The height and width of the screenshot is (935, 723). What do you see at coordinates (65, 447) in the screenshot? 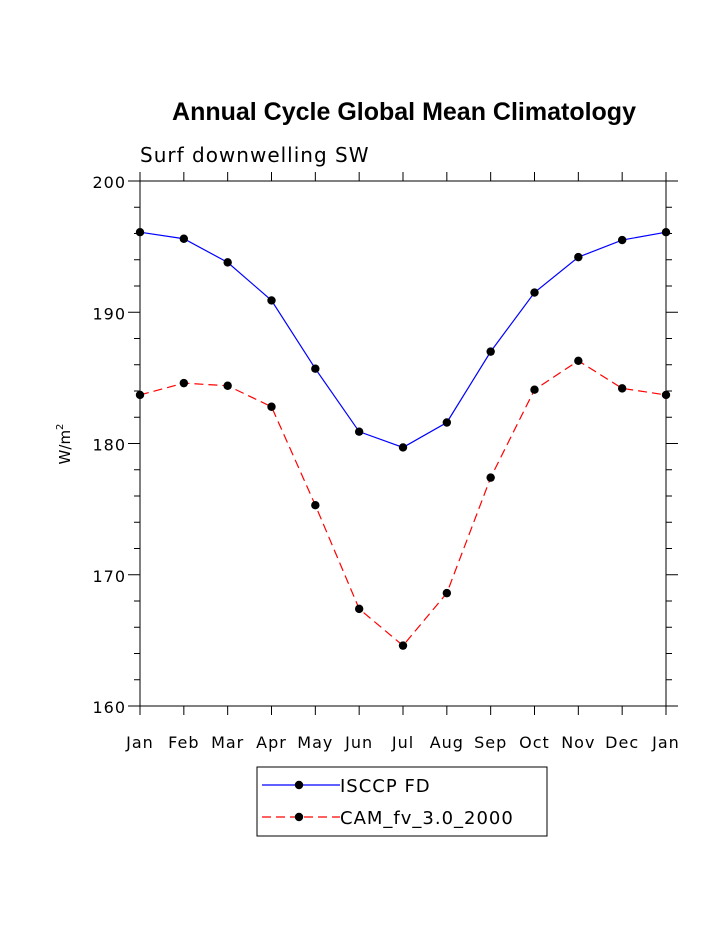
I see `y-axis-label-text: W/m` at bounding box center [65, 447].